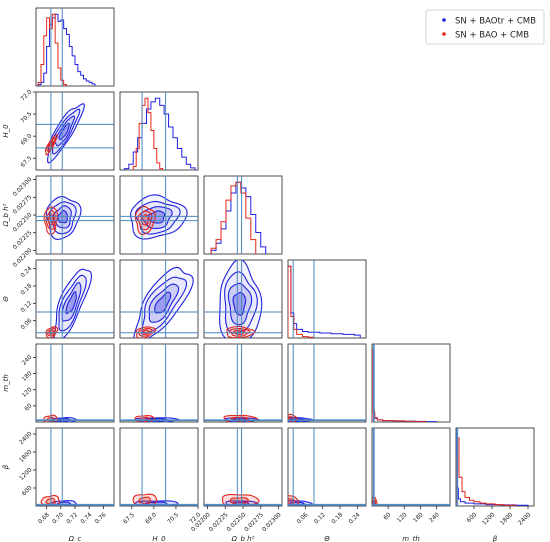  Describe the element at coordinates (6, 215) in the screenshot. I see `y-axis-label-b-h: Ω_b h²` at that location.